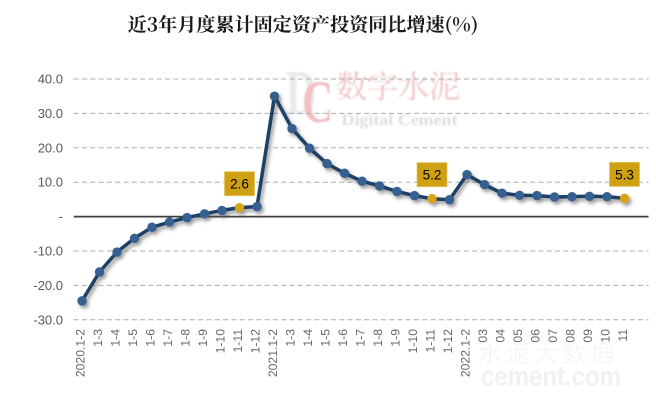 The image size is (656, 413). What do you see at coordinates (432, 175) in the screenshot?
I see `svg-text: 5.2` at bounding box center [432, 175].